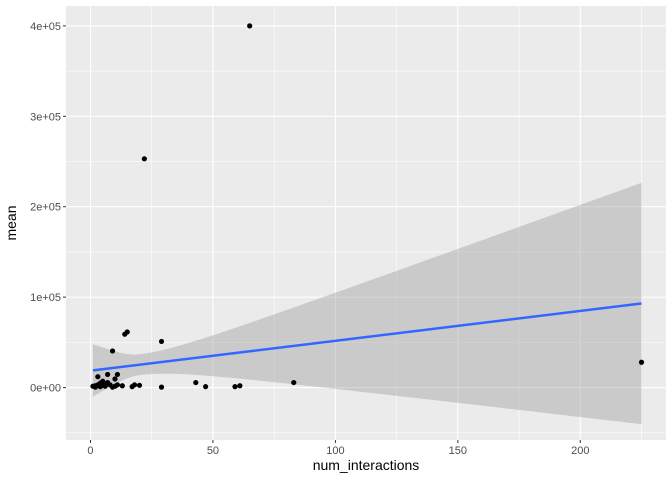  Describe the element at coordinates (458, 451) in the screenshot. I see `x-tick-label: 150` at that location.